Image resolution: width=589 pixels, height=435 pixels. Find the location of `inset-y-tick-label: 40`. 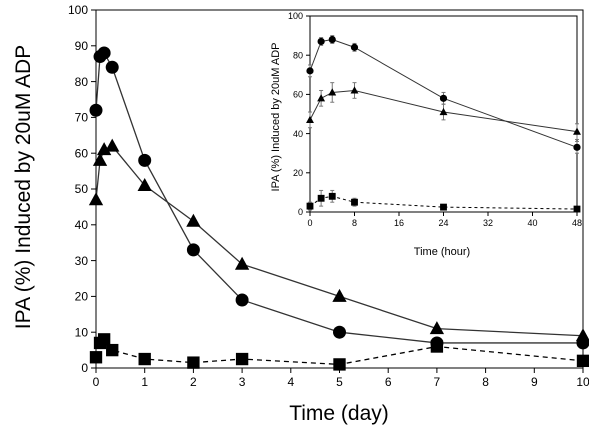

inset-y-tick-label: 40 is located at coordinates (298, 134).